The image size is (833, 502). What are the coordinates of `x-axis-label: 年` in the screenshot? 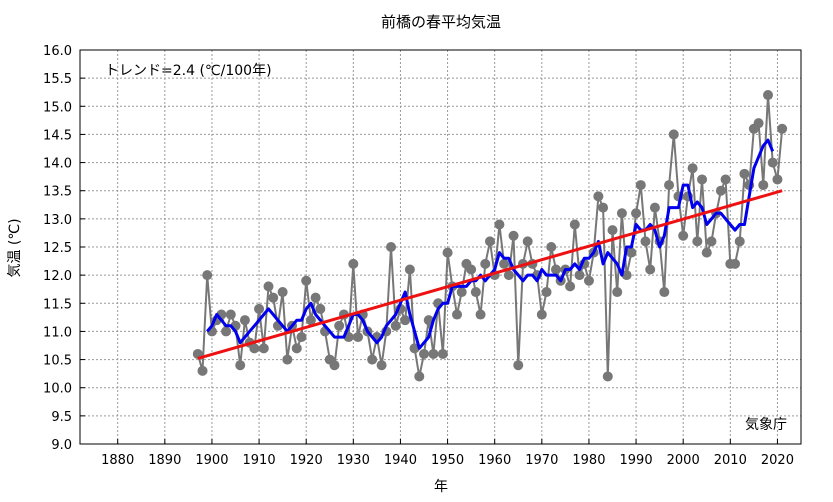 It's located at (441, 487).